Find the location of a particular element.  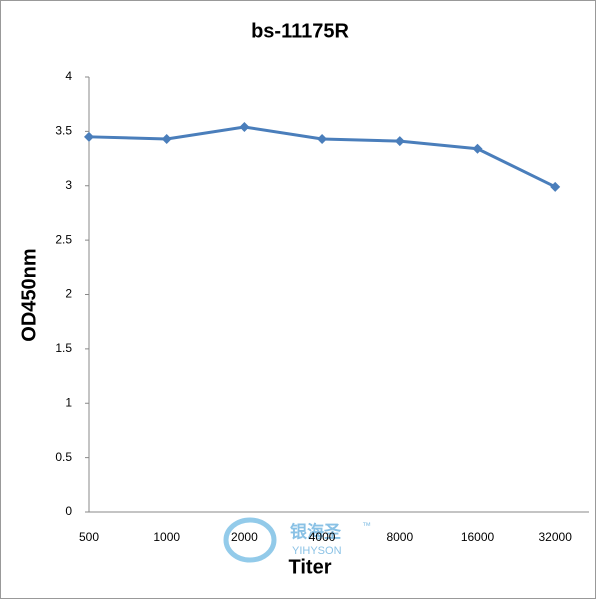

x-tick-label: 32000 is located at coordinates (556, 537).